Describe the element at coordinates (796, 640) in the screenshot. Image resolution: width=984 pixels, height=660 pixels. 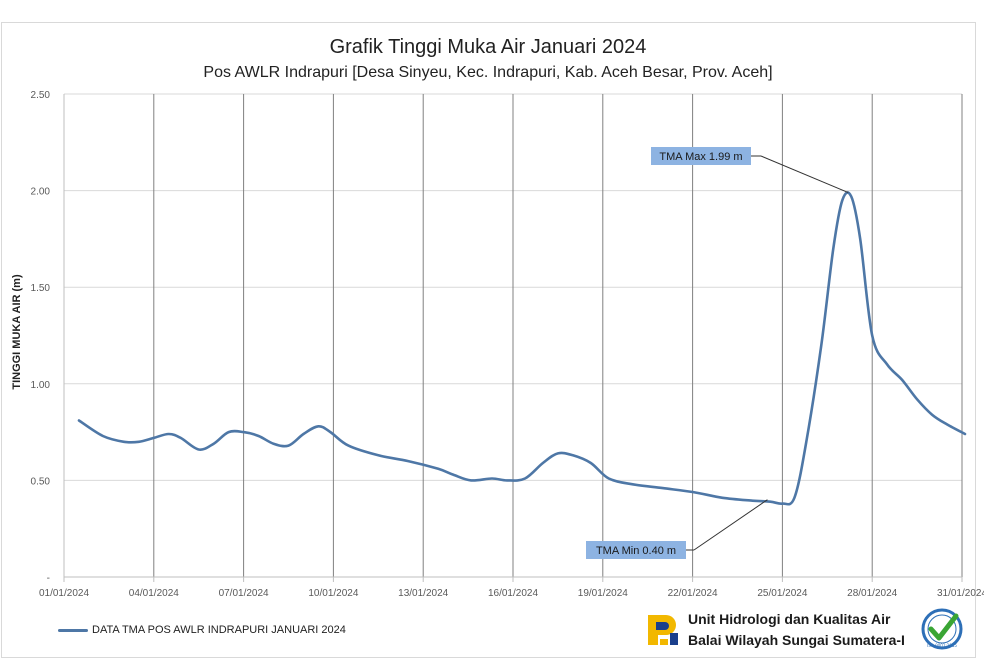
I see `org-agency-name: Balai Wilayah Sungai Sumatera-I` at that location.